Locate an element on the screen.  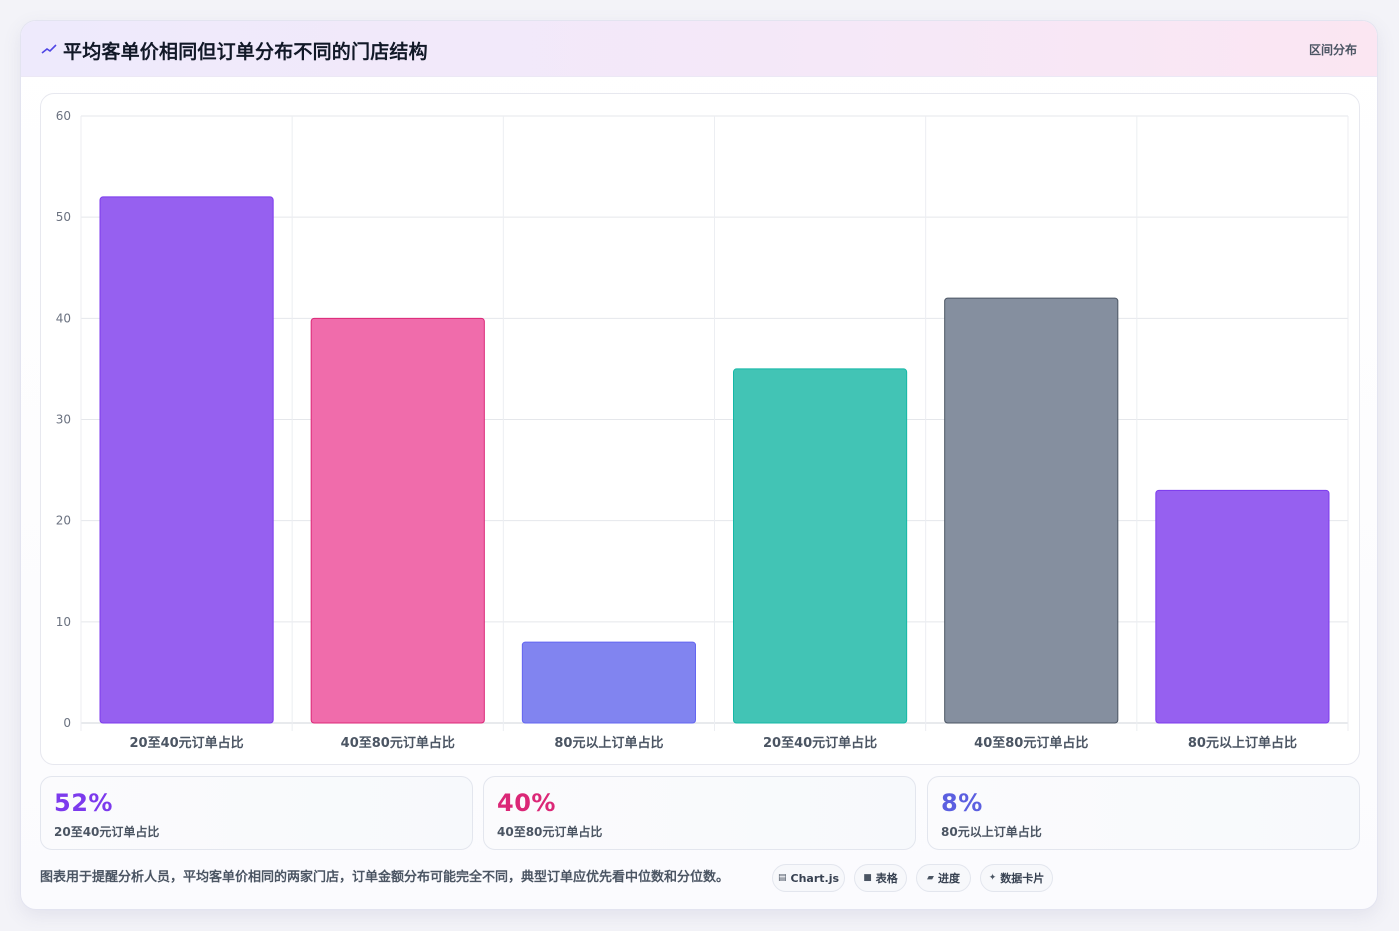
chip-progress: ▰ 进度 is located at coordinates (943, 878).